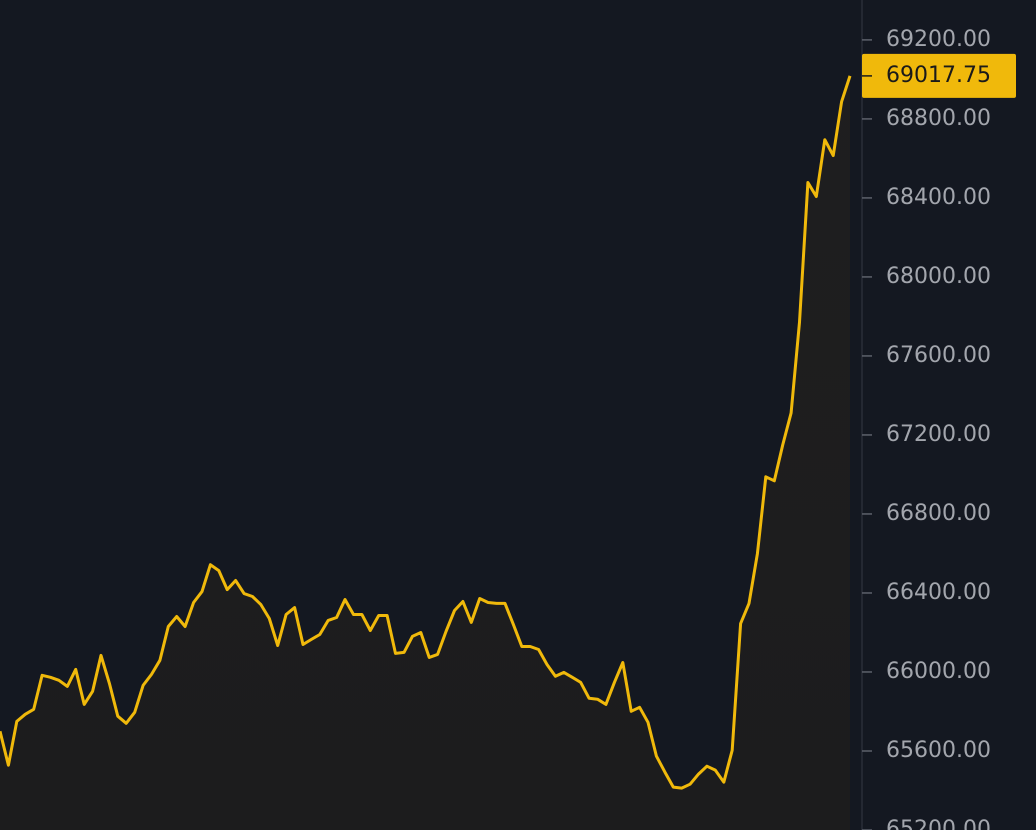 The height and width of the screenshot is (830, 1036). Describe the element at coordinates (938, 434) in the screenshot. I see `y-tick-label: 67200.00` at that location.